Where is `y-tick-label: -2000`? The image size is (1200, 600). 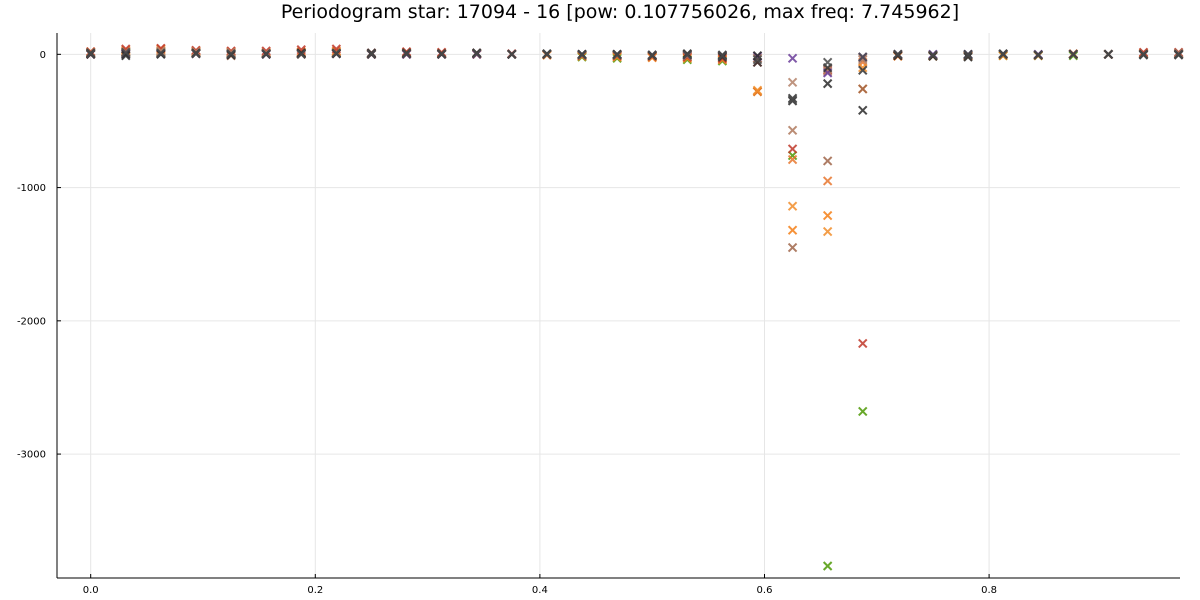
y-tick-label: -2000 is located at coordinates (31, 321).